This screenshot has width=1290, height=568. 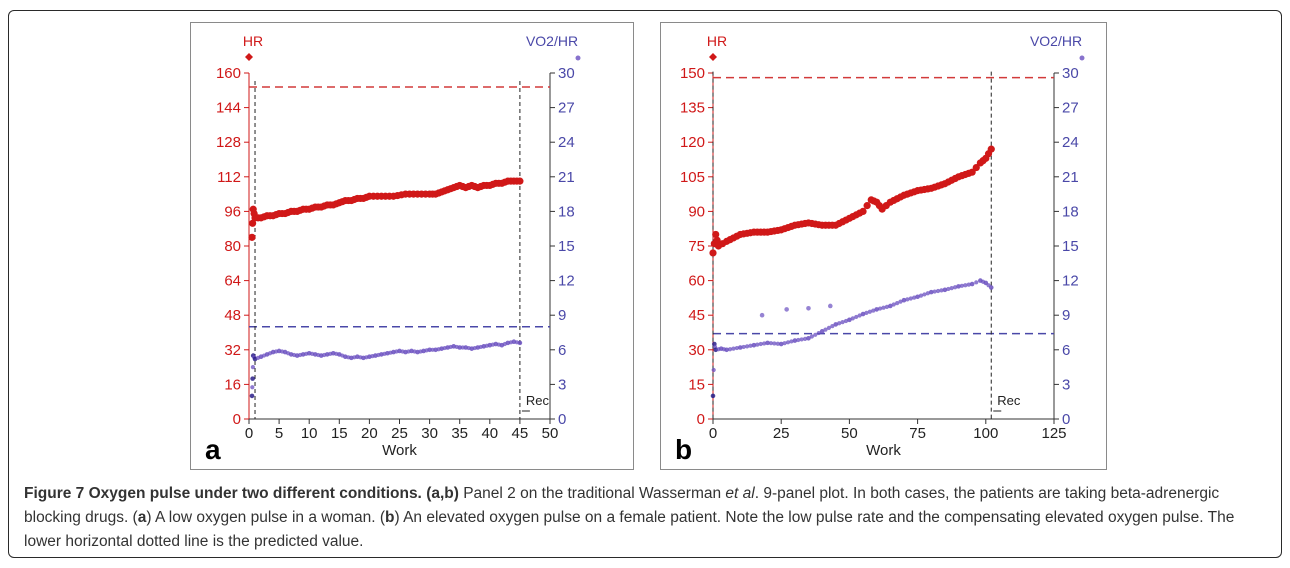 I want to click on right-tick-label: 24, so click(x=566, y=142).